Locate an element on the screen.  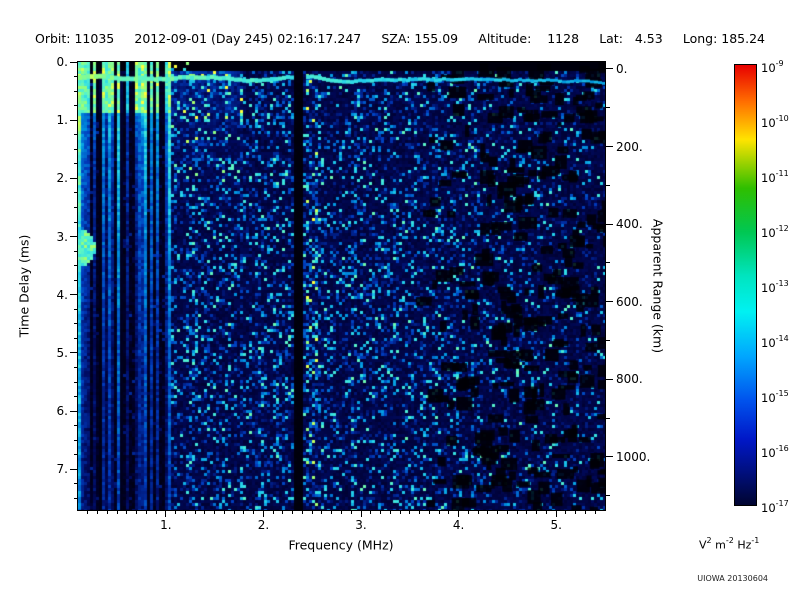
header-latitude: Lat: 4.53 is located at coordinates (631, 38).